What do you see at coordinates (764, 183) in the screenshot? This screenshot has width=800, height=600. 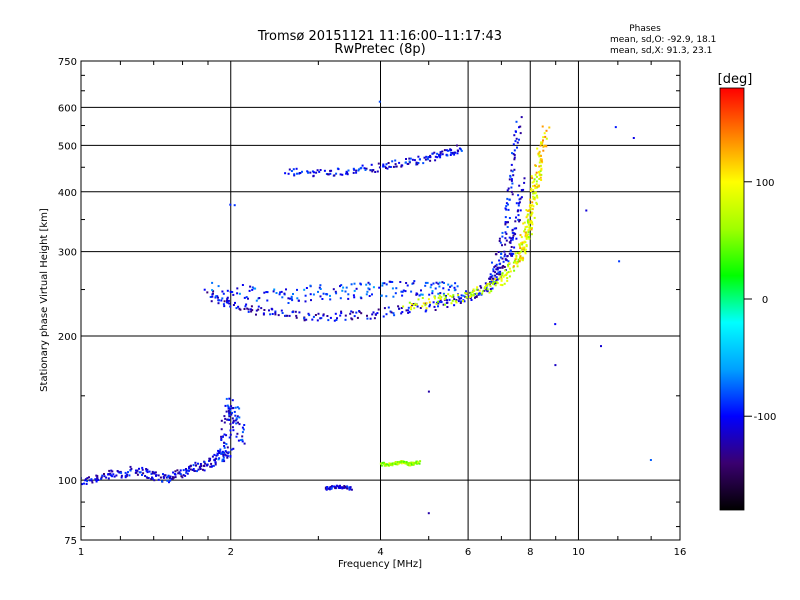 I see `colorbar-tick-label: 100` at bounding box center [764, 183].